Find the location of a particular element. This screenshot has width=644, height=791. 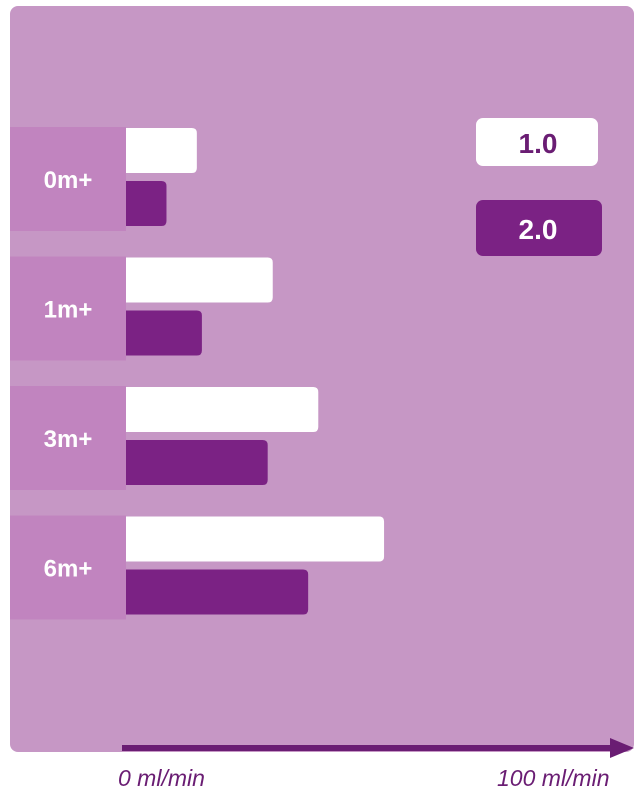

x-tick-label-min: 0 ml/min is located at coordinates (161, 778).